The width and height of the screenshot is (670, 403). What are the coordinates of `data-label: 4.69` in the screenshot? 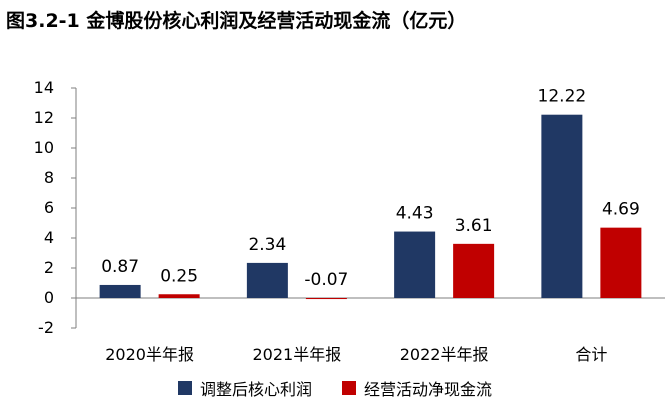 It's located at (621, 210).